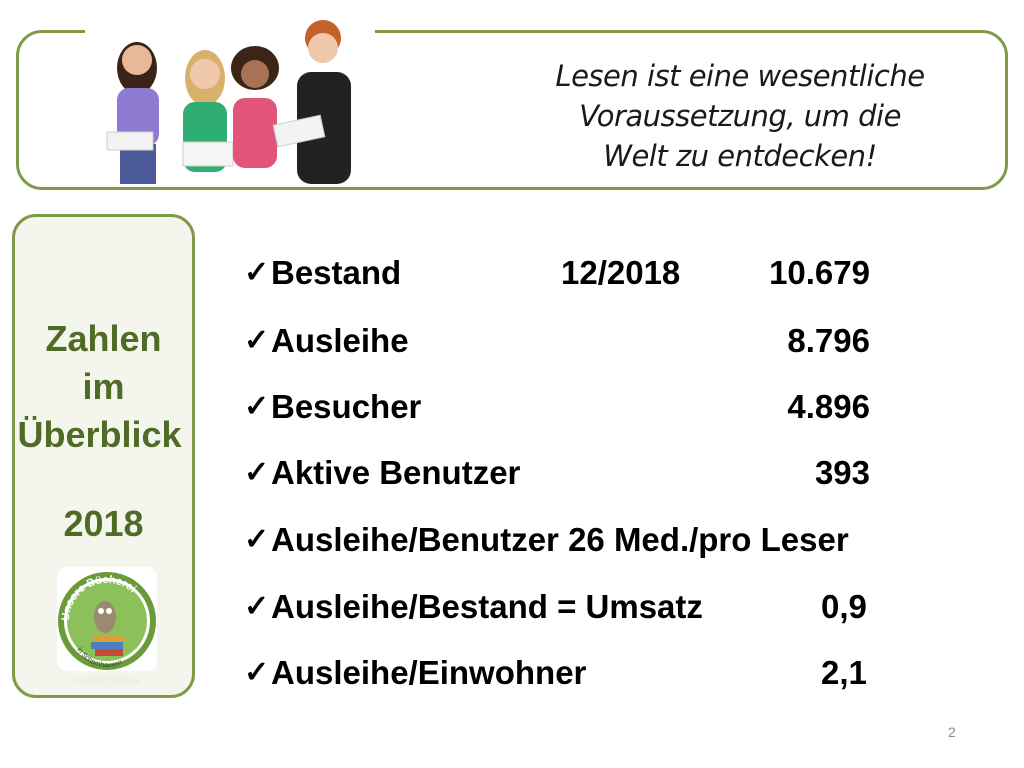  I want to click on sidebar-title: Zahlen im Überblick, so click(103, 387).